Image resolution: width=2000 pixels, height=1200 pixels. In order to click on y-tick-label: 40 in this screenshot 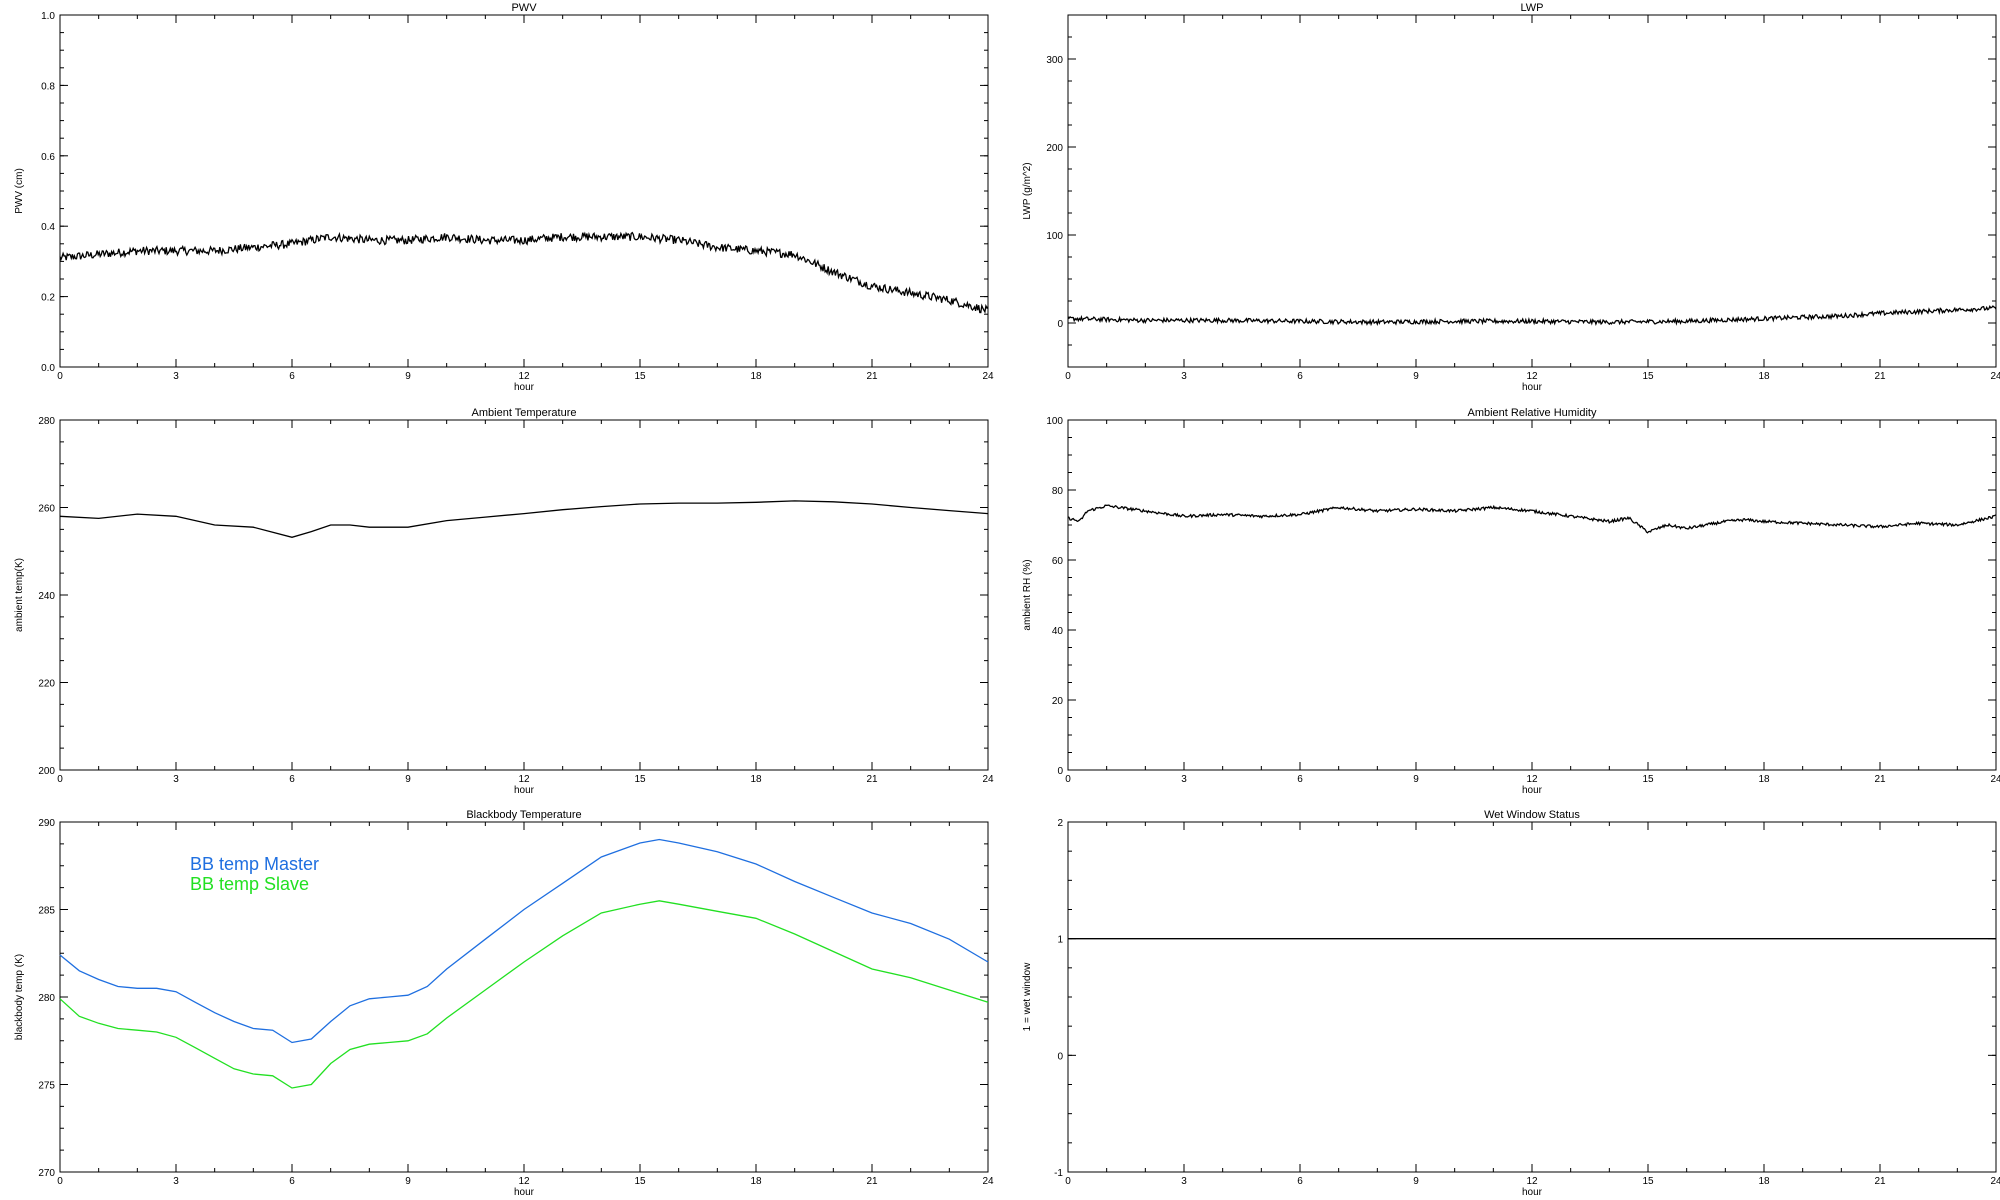, I will do `click(1058, 631)`.